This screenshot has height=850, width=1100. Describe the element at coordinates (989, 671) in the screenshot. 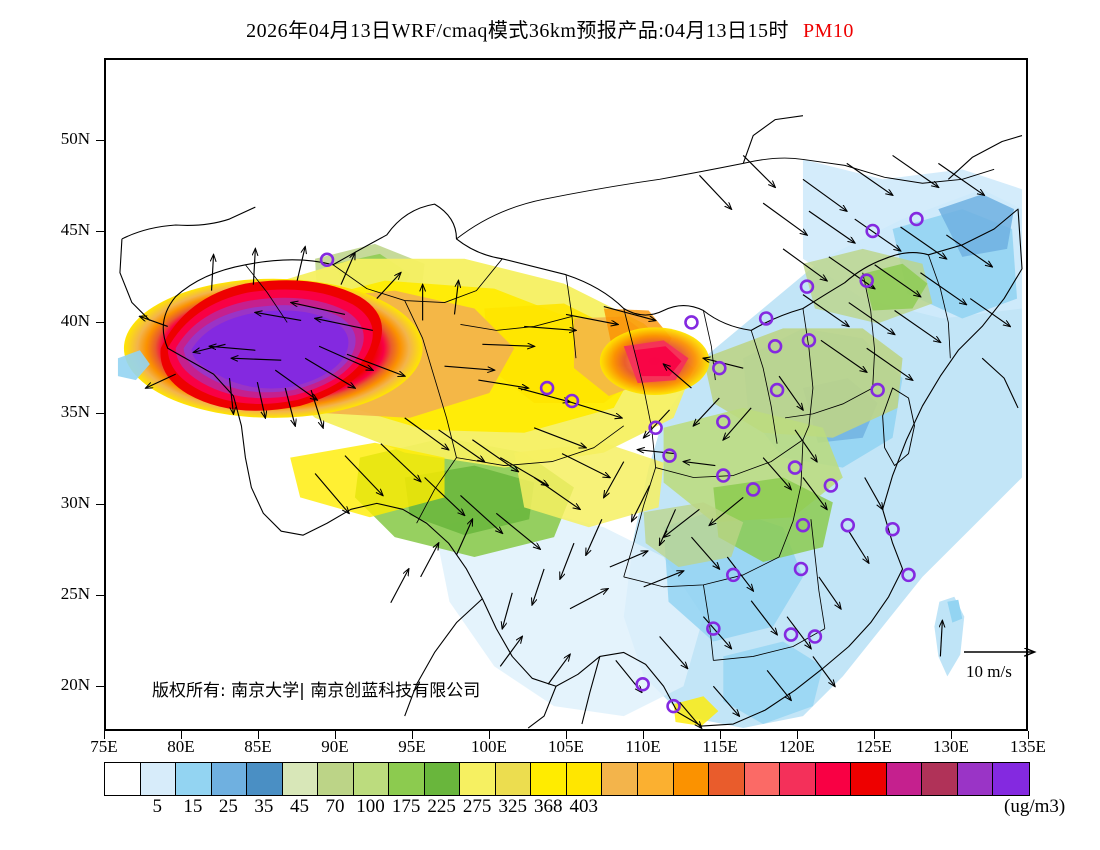

I see `wind-scale-label: 10 m/s` at that location.